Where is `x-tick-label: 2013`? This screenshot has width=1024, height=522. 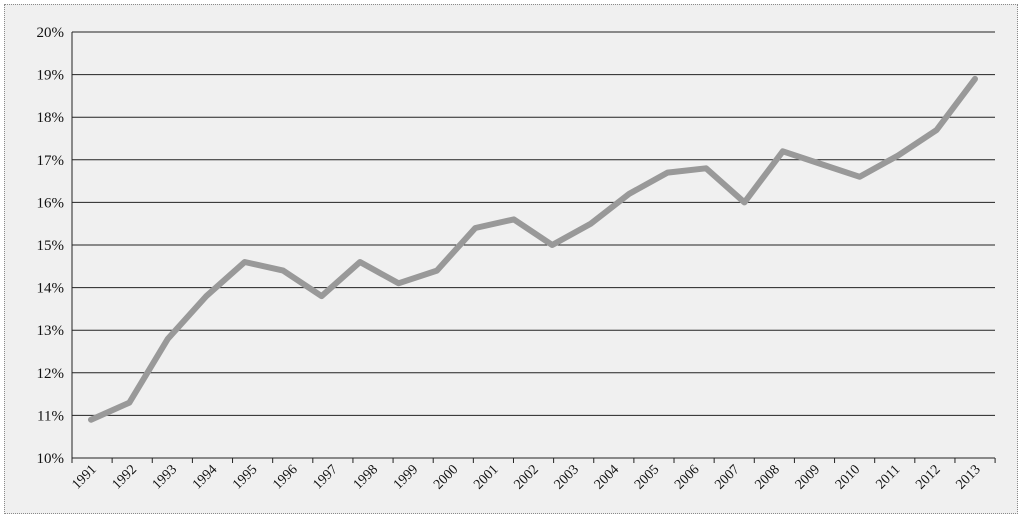 x-tick-label: 2013 is located at coordinates (968, 477).